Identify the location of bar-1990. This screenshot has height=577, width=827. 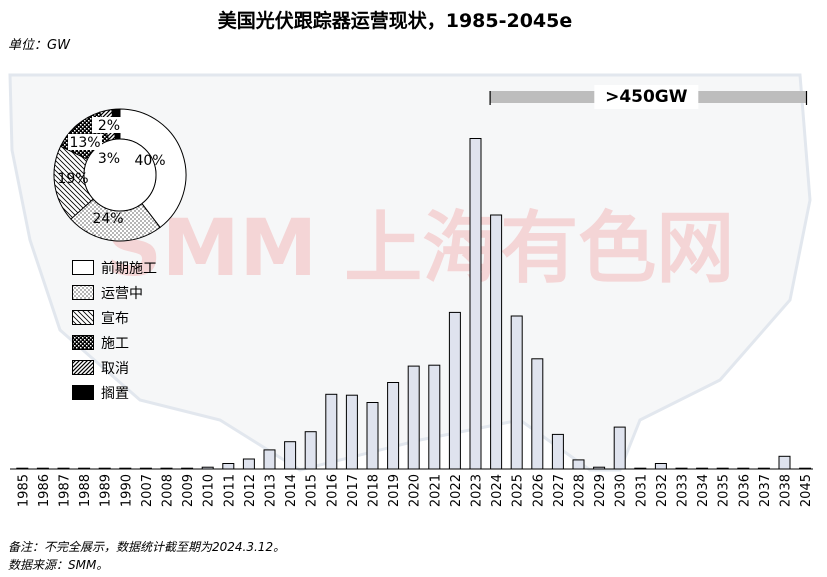
(125, 468).